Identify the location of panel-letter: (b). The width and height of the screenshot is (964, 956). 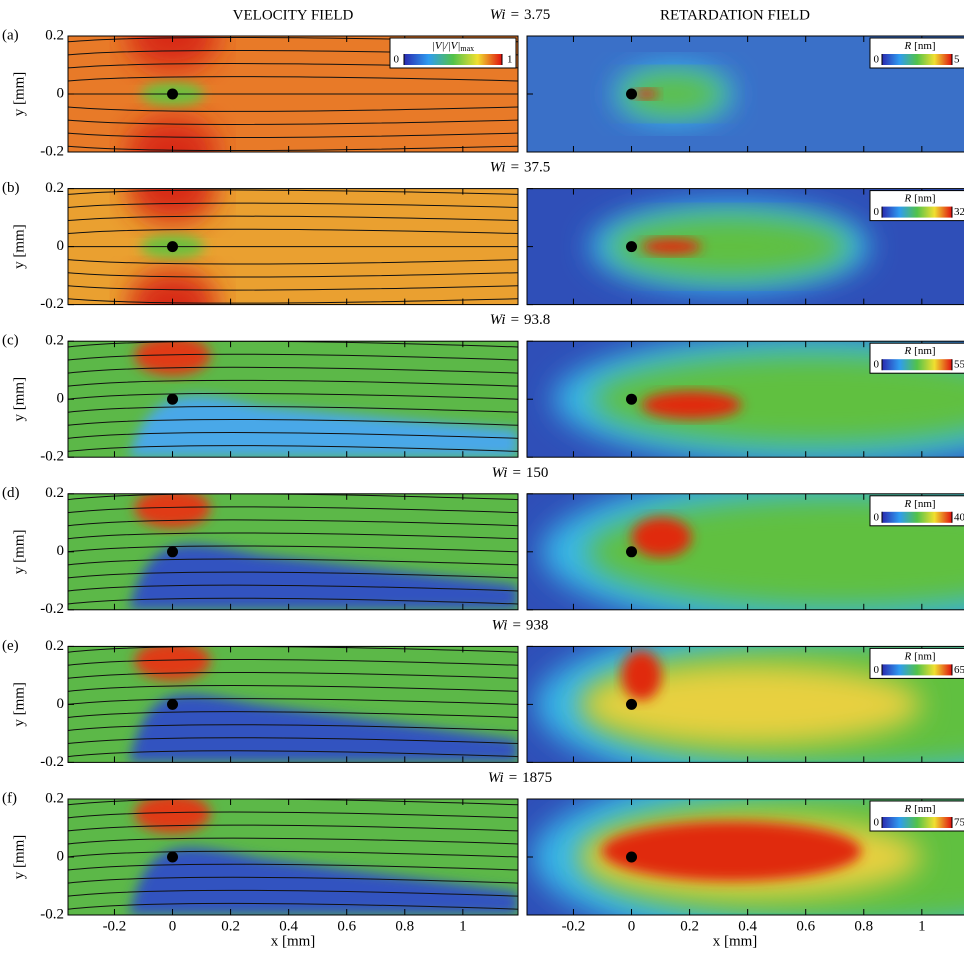
(11, 188).